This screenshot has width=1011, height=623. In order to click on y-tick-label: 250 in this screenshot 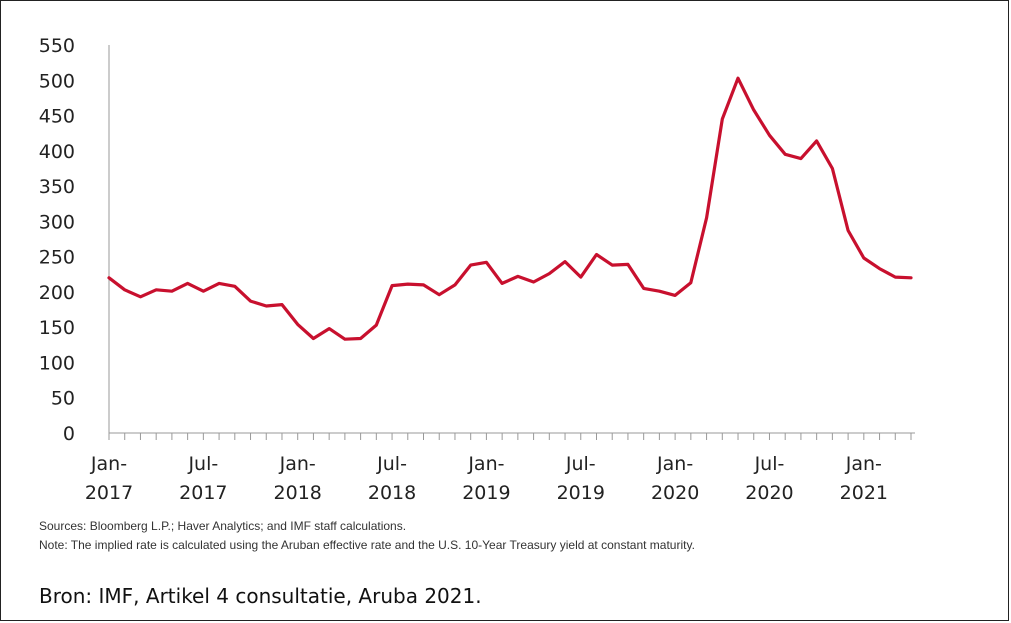, I will do `click(57, 258)`.